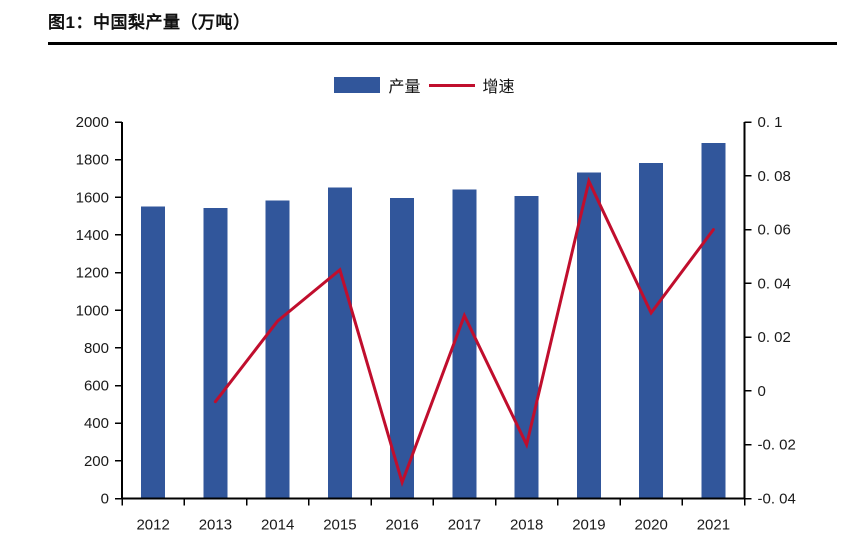 This screenshot has width=849, height=560. What do you see at coordinates (777, 445) in the screenshot?
I see `right-axis-tick-label: -0. 02` at bounding box center [777, 445].